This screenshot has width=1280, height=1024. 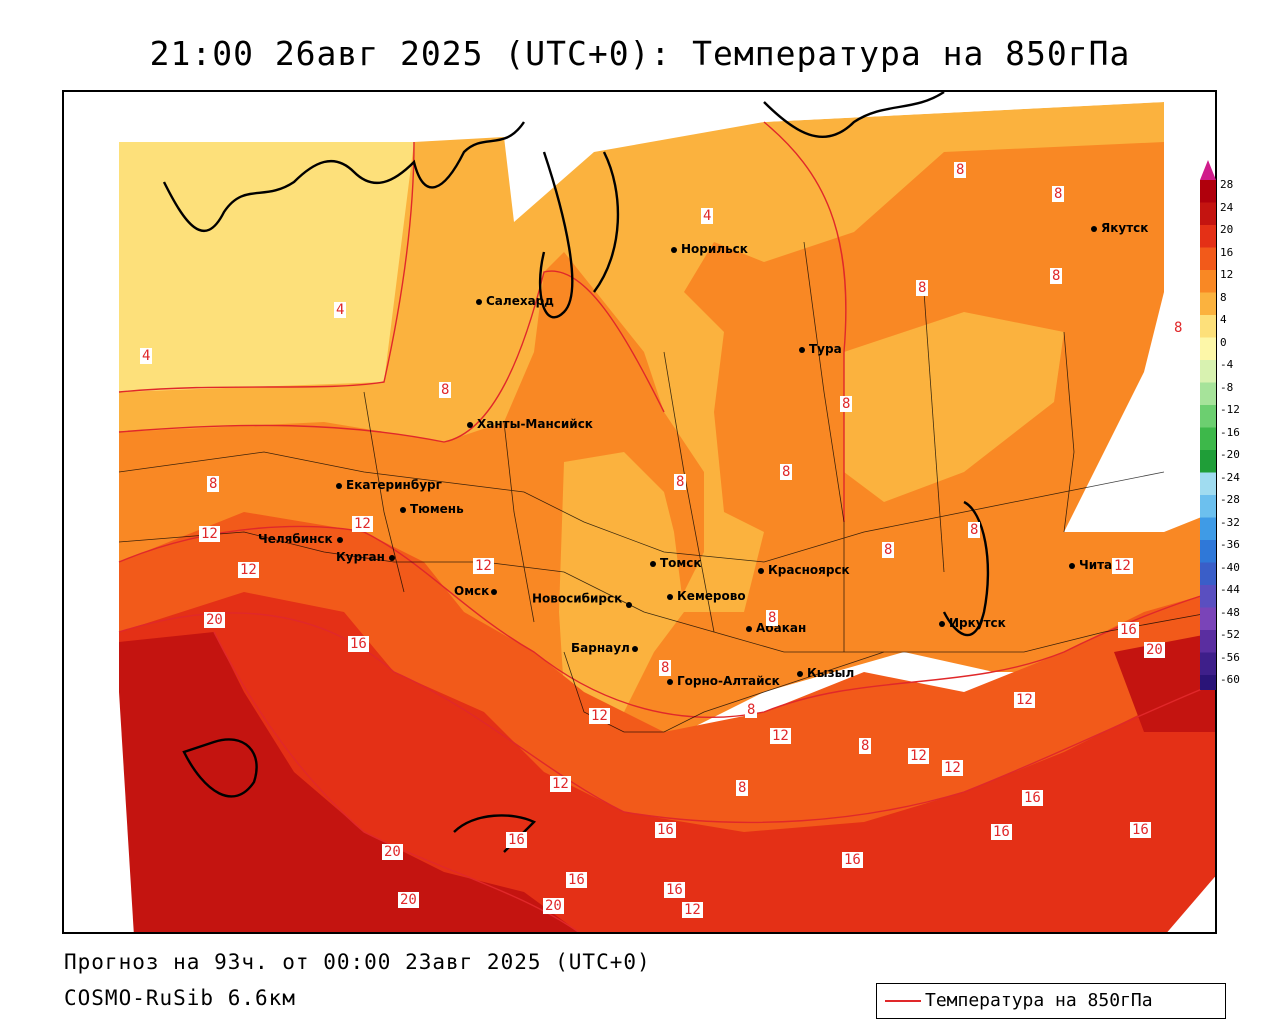 What do you see at coordinates (1227, 387) in the screenshot?
I see `legend-tick-label: -8` at bounding box center [1227, 387].